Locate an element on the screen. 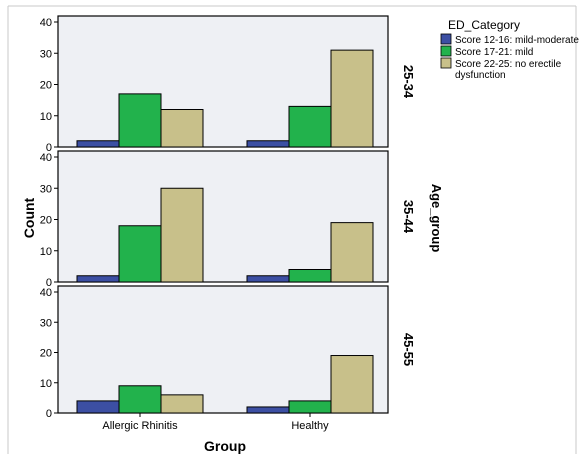 Image resolution: width=585 pixels, height=465 pixels. facet-label: 25-34 is located at coordinates (408, 82).